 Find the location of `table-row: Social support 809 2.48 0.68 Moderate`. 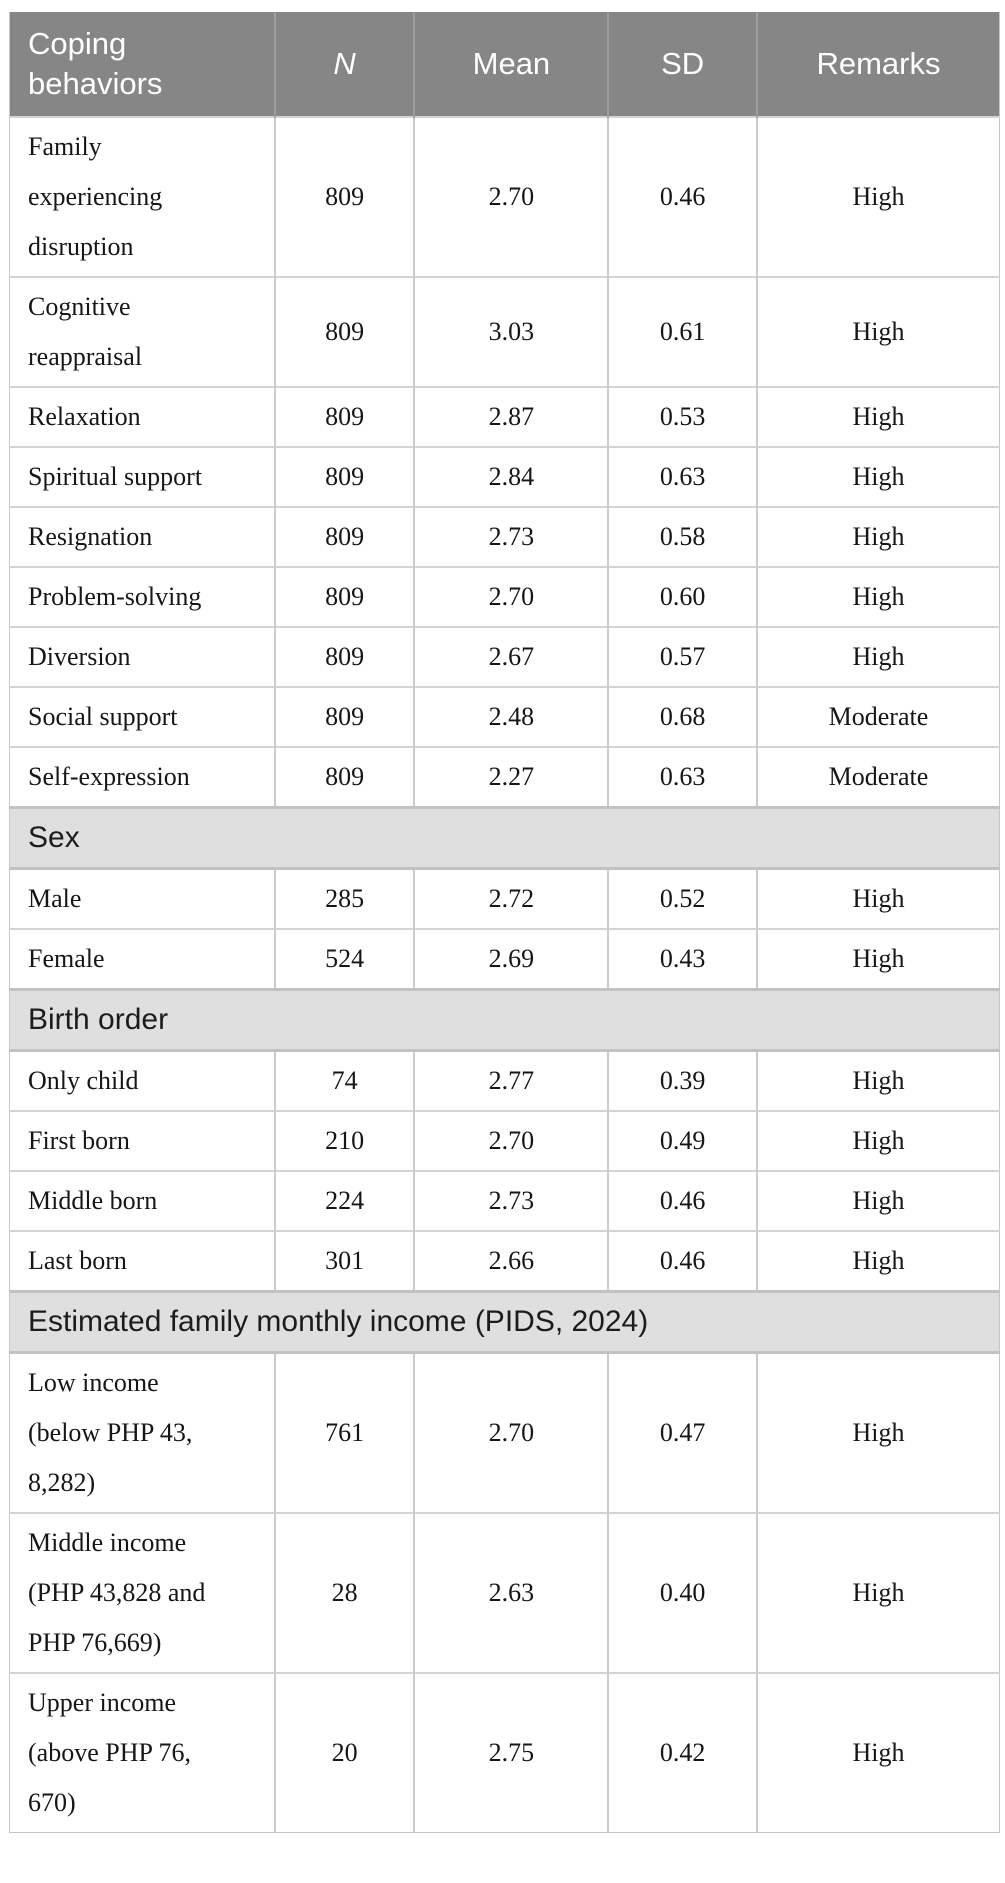

table-row: Social support 809 2.48 0.68 Moderate is located at coordinates (504, 716).